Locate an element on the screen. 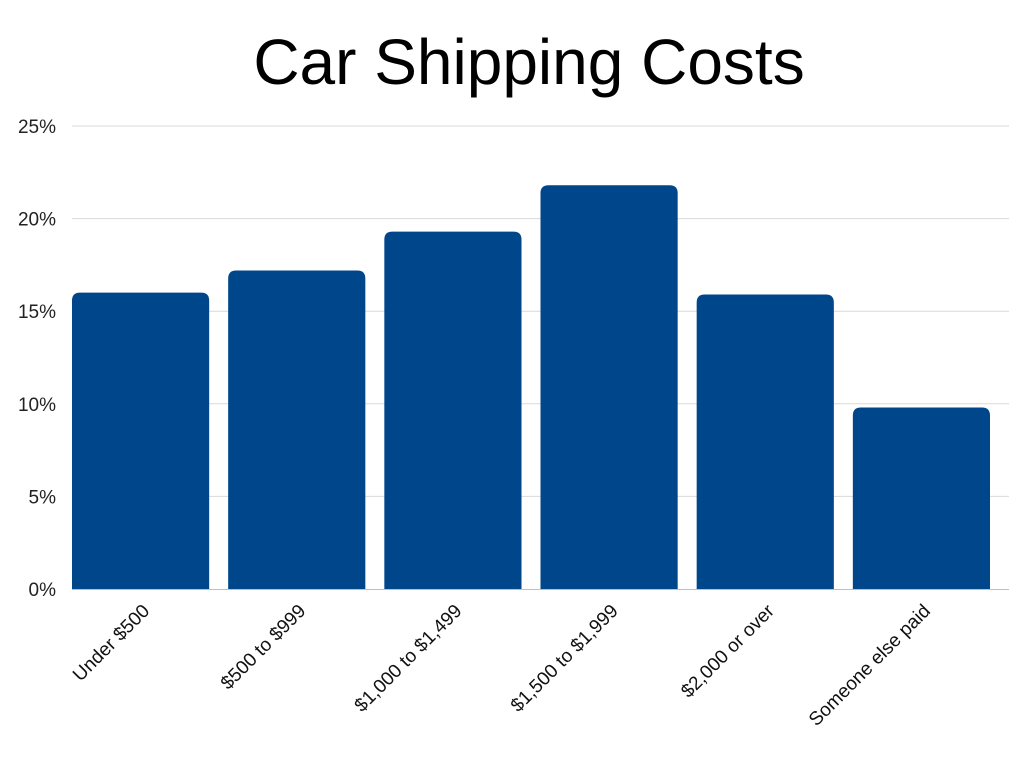 The width and height of the screenshot is (1024, 768). x-tick-label: $1,500 to $1,999 is located at coordinates (565, 659).